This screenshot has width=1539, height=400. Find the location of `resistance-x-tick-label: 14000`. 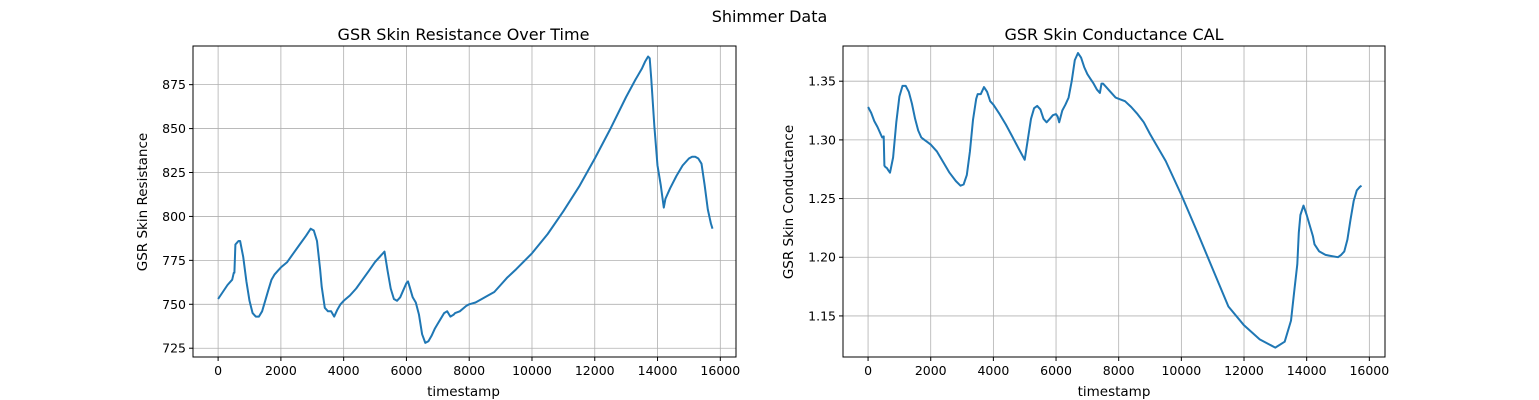

resistance-x-tick-label: 14000 is located at coordinates (658, 370).